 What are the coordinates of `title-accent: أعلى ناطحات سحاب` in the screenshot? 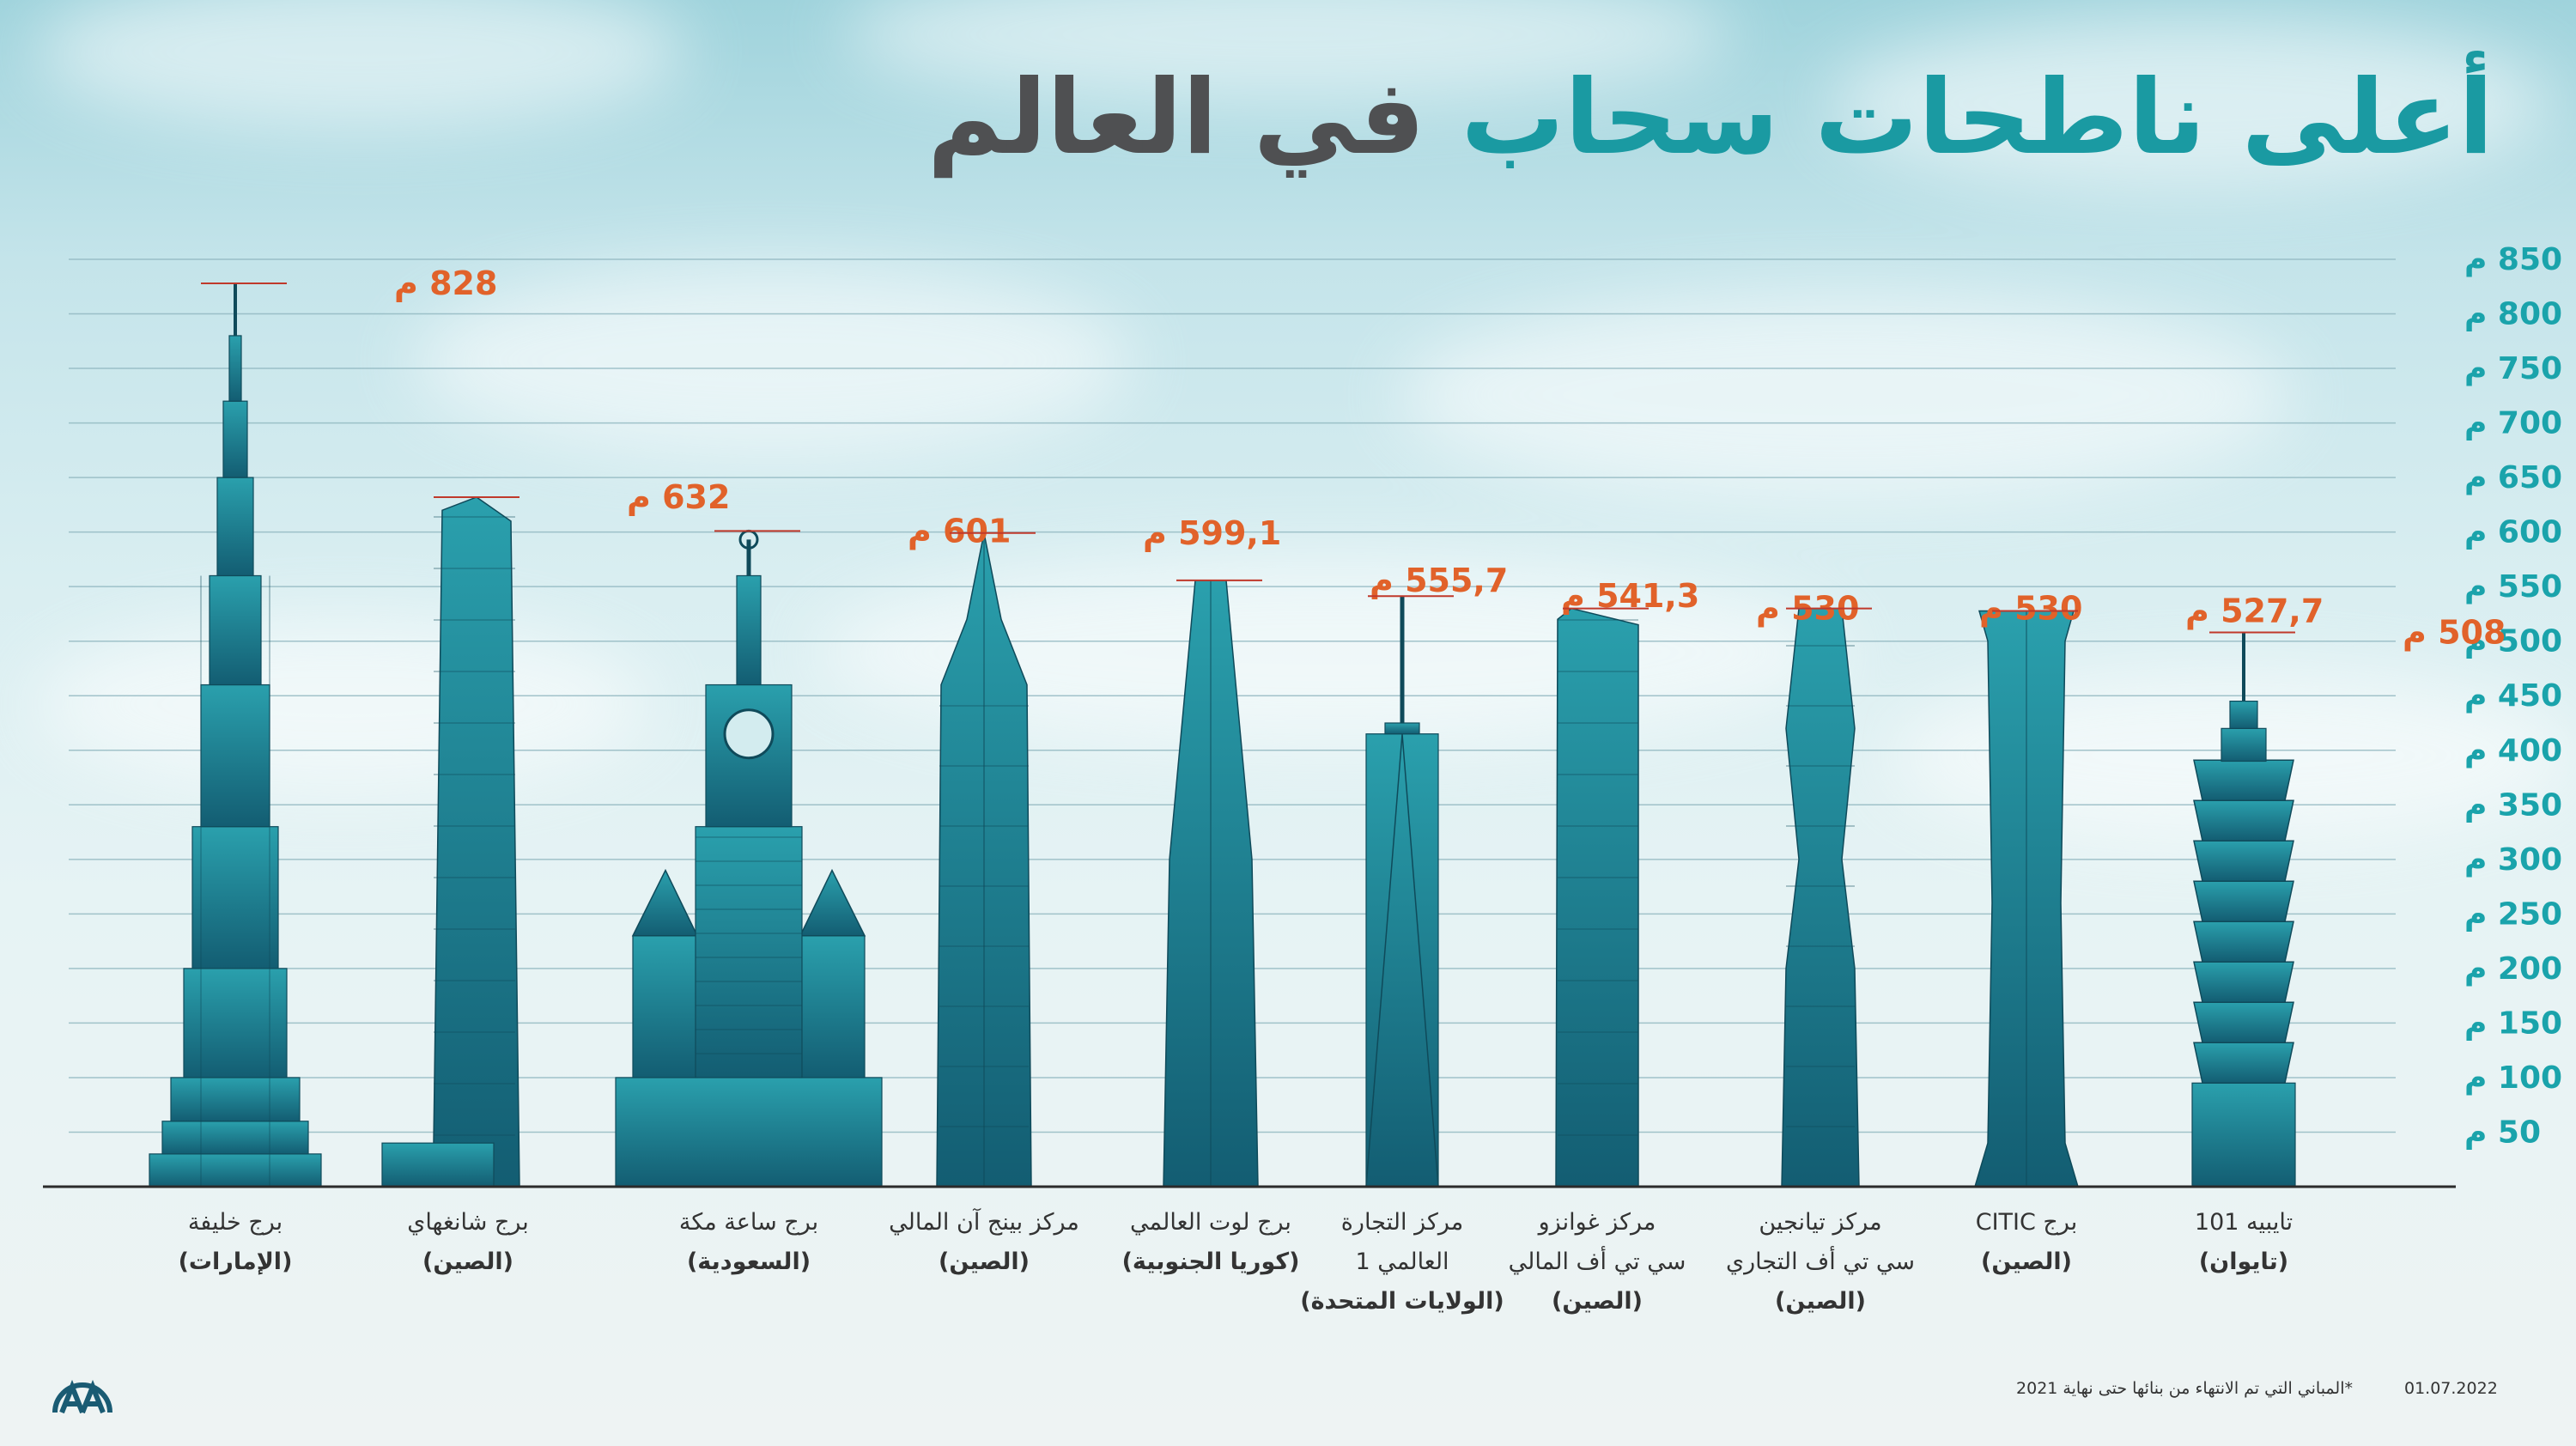 It's located at (1977, 118).